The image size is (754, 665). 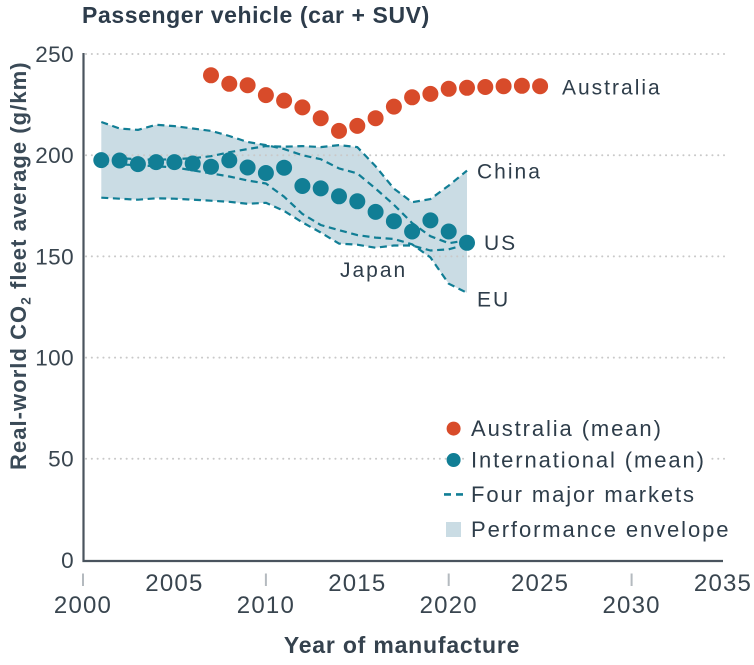 I want to click on svg-text: Australia, so click(x=612, y=88).